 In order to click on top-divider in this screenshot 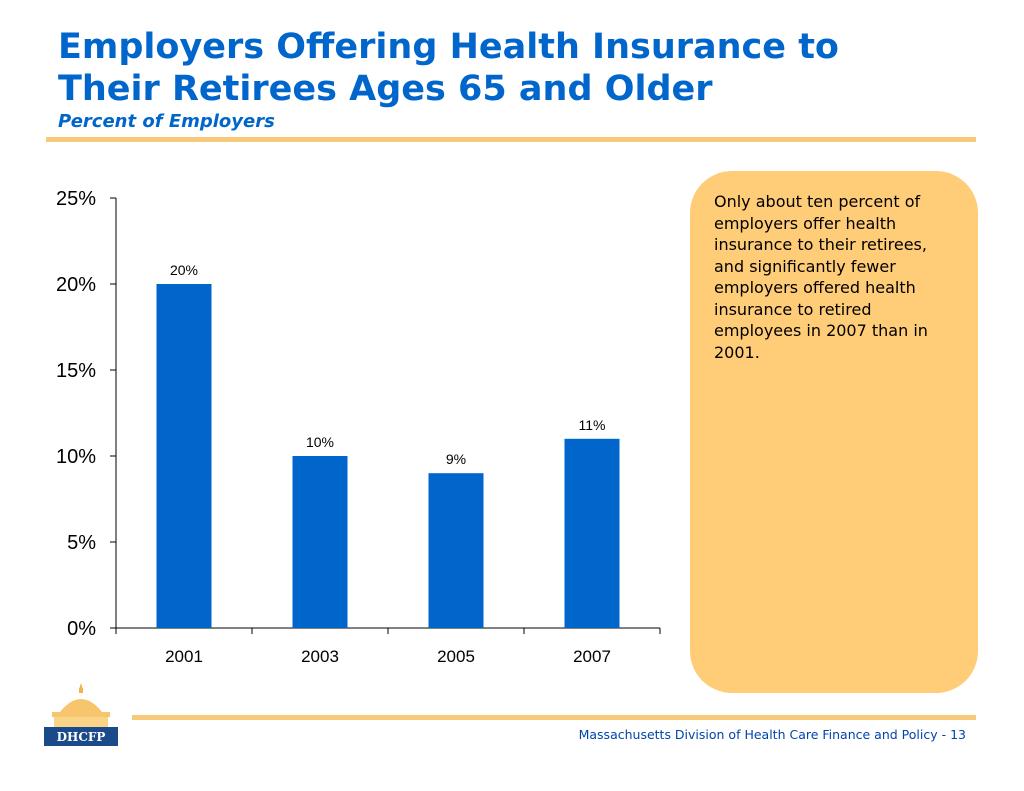, I will do `click(511, 139)`.